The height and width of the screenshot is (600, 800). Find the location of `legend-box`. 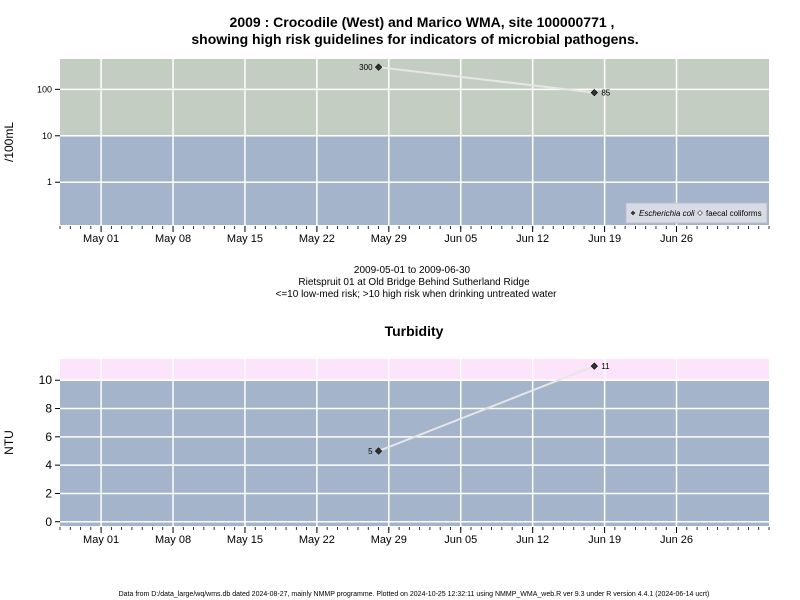

legend-box is located at coordinates (696, 213).